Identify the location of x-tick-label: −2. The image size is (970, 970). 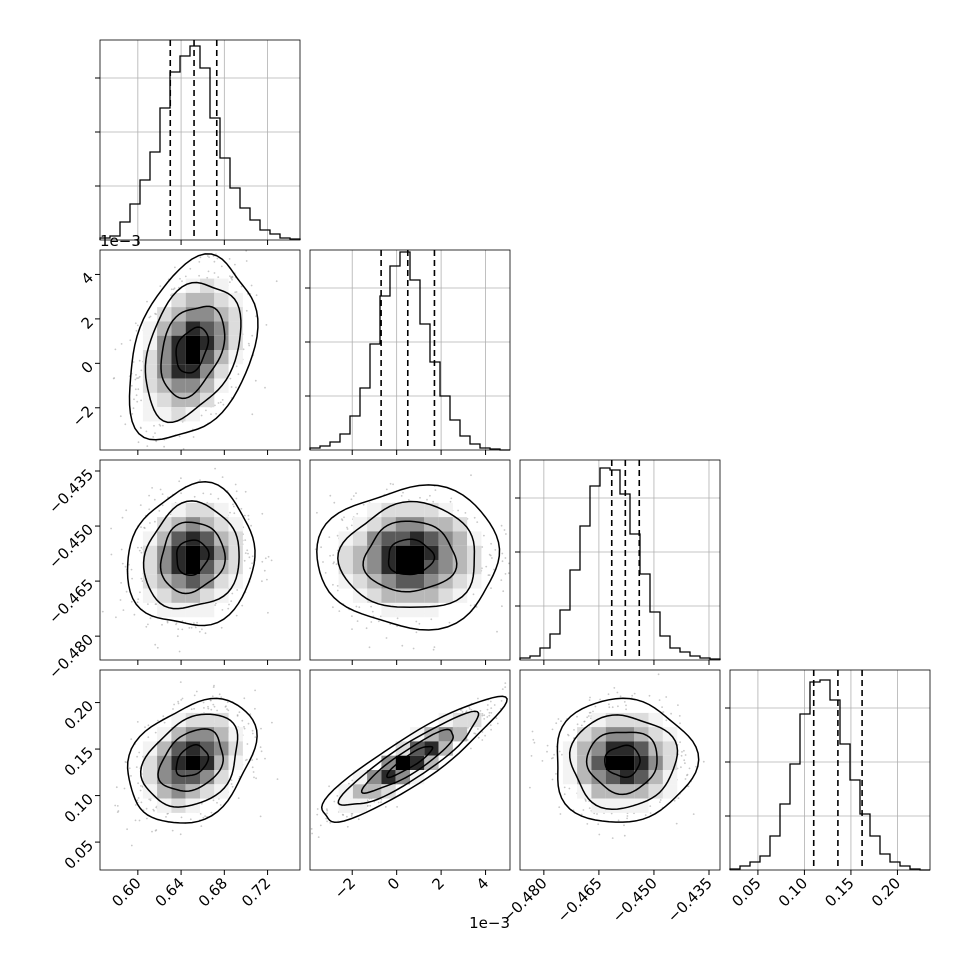
(345, 888).